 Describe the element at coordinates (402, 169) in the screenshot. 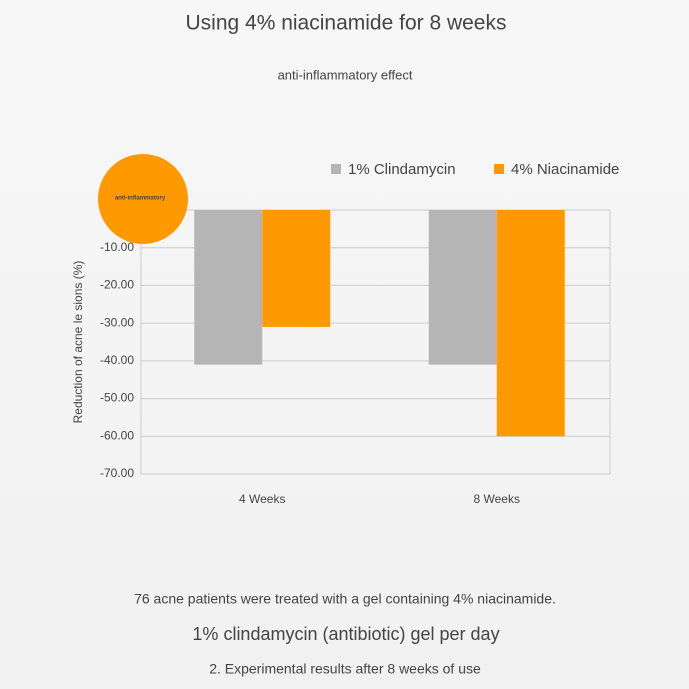

I see `legend-label: 1% Clindamycin` at that location.